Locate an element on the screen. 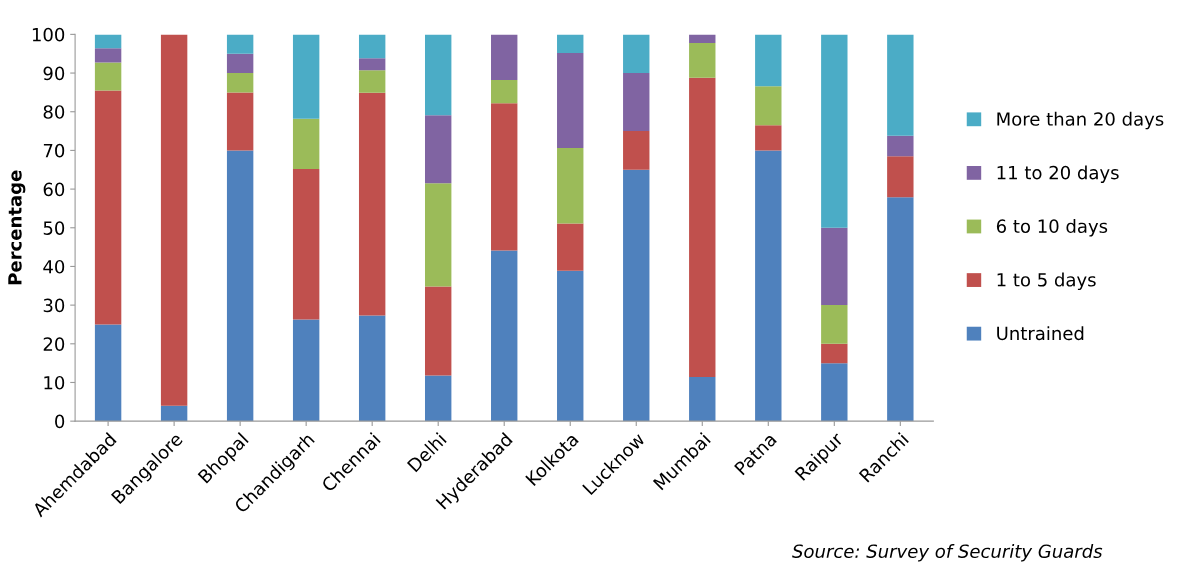 The image size is (1192, 573). source-note: Source: Survey of Security Guards is located at coordinates (947, 553).